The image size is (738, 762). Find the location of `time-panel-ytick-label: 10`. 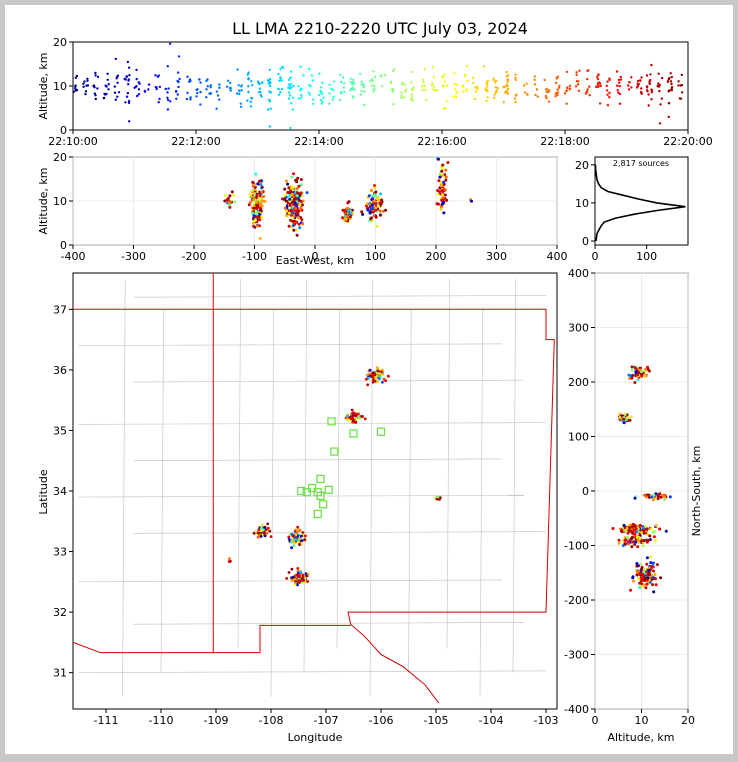

time-panel-ytick-label: 10 is located at coordinates (60, 86).